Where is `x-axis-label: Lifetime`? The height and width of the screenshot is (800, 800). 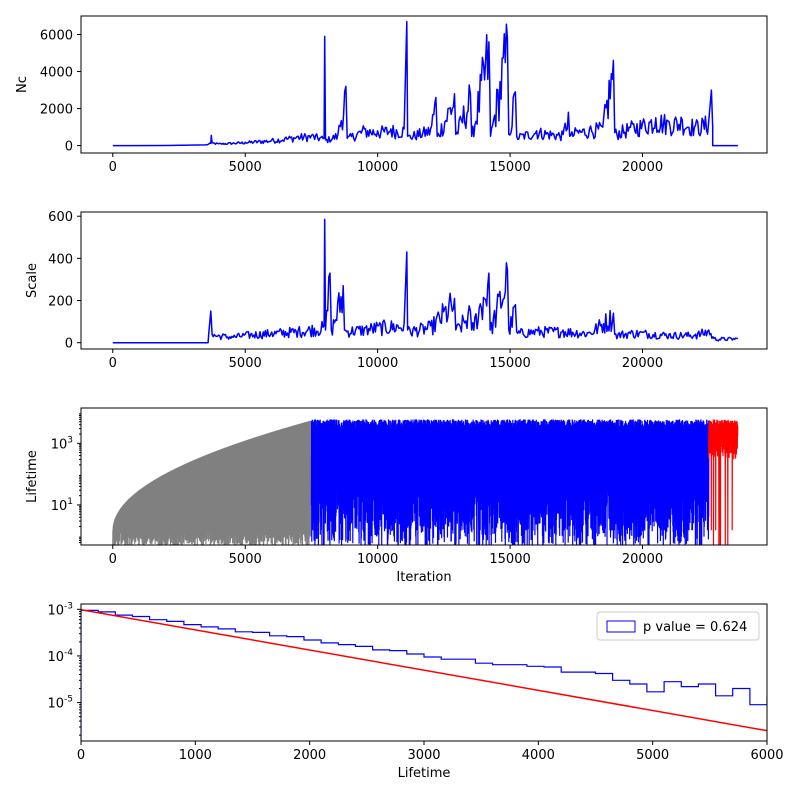 x-axis-label: Lifetime is located at coordinates (424, 773).